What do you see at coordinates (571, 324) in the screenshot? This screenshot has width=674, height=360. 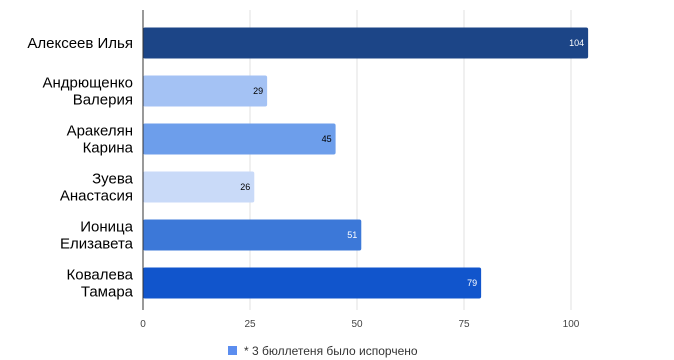 I see `x-tick-label: 100` at bounding box center [571, 324].